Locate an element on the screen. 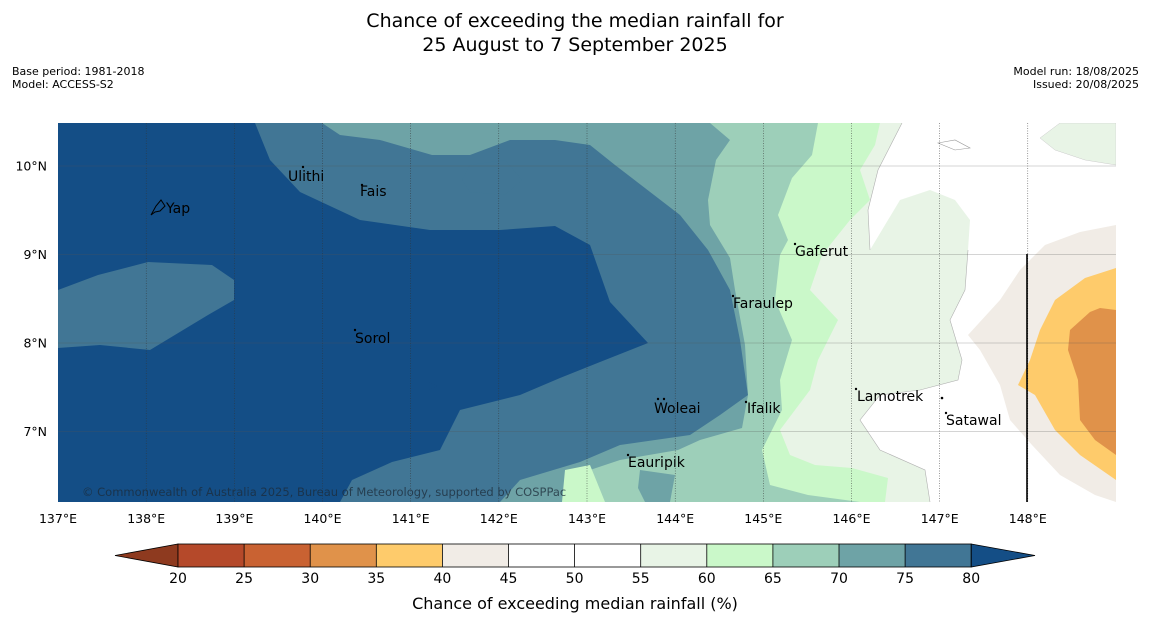 This screenshot has height=644, width=1150. place-sorol: Sorol is located at coordinates (372, 339).